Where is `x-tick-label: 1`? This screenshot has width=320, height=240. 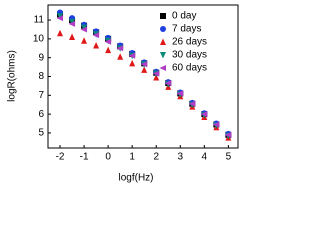 x-tick-label: 1 is located at coordinates (132, 157).